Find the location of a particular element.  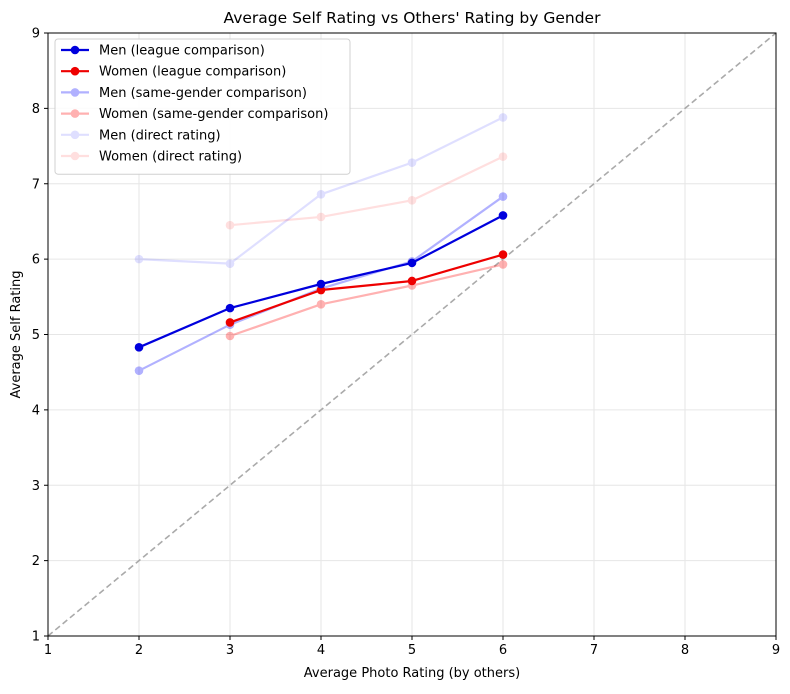

y-tick-label: 1 is located at coordinates (36, 637).